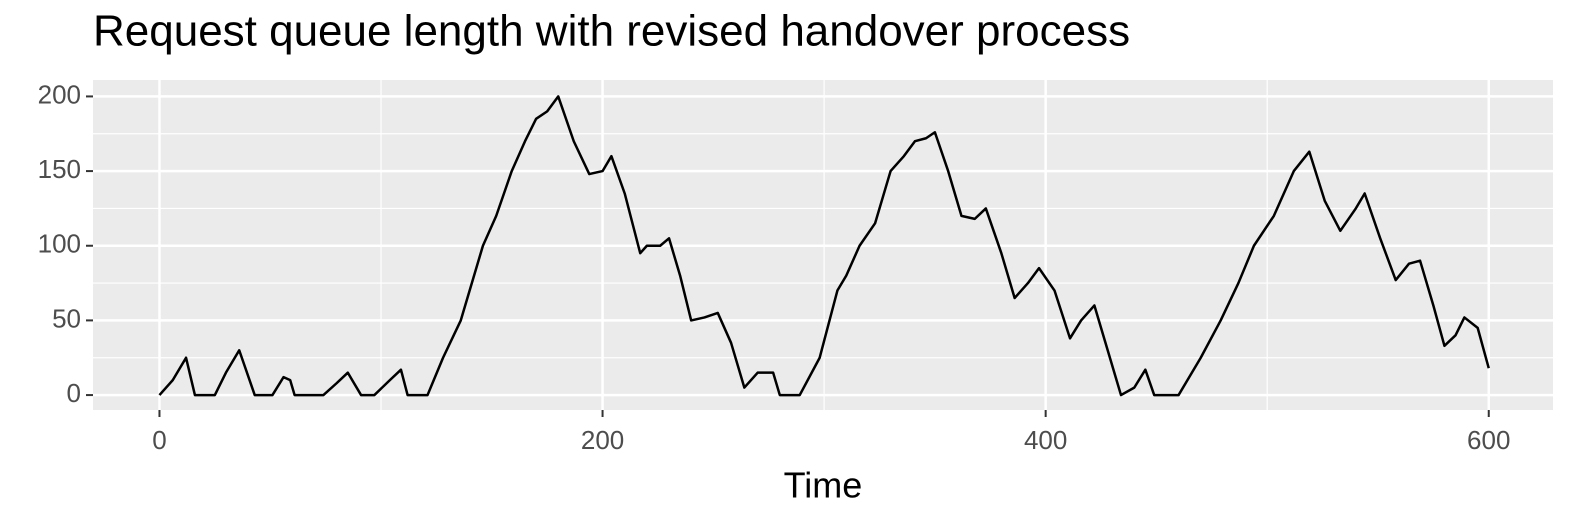  What do you see at coordinates (602, 440) in the screenshot?
I see `x-tick-label: 200` at bounding box center [602, 440].